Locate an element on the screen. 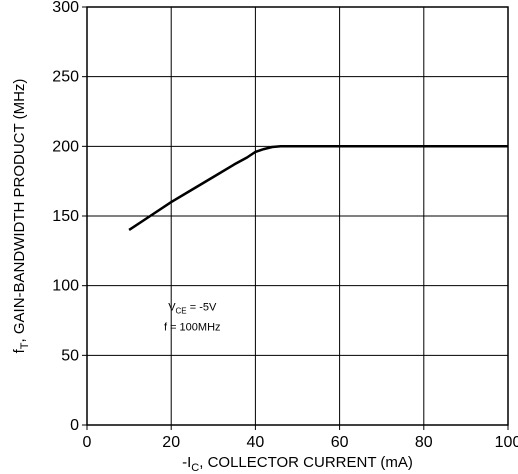  y-tick-label: 100 is located at coordinates (65, 286).